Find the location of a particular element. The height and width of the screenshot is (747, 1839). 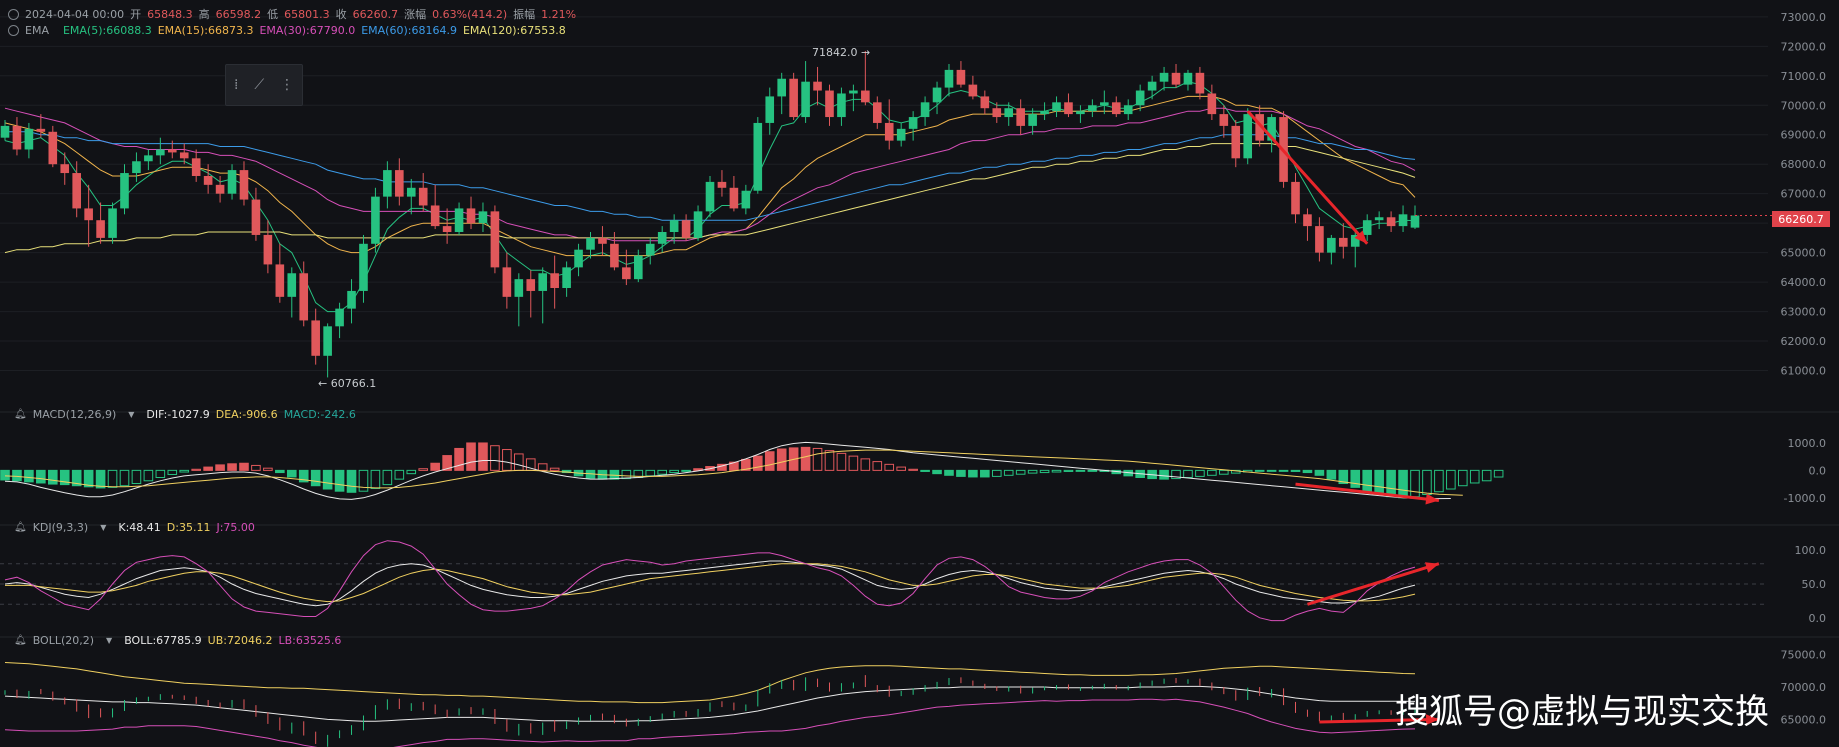

kdj-line-d is located at coordinates (710, 583).